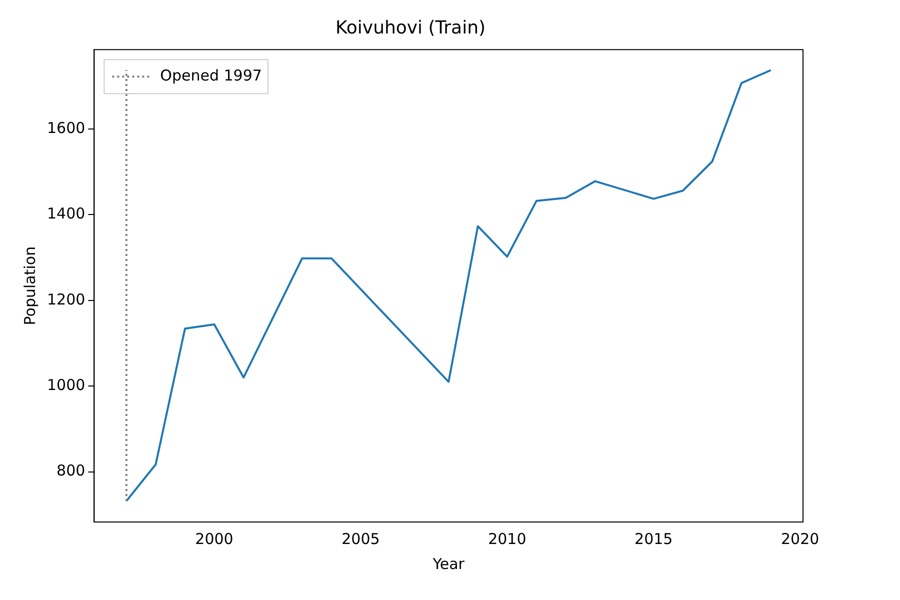 The width and height of the screenshot is (900, 600). I want to click on x-tick-label: 2015, so click(653, 539).